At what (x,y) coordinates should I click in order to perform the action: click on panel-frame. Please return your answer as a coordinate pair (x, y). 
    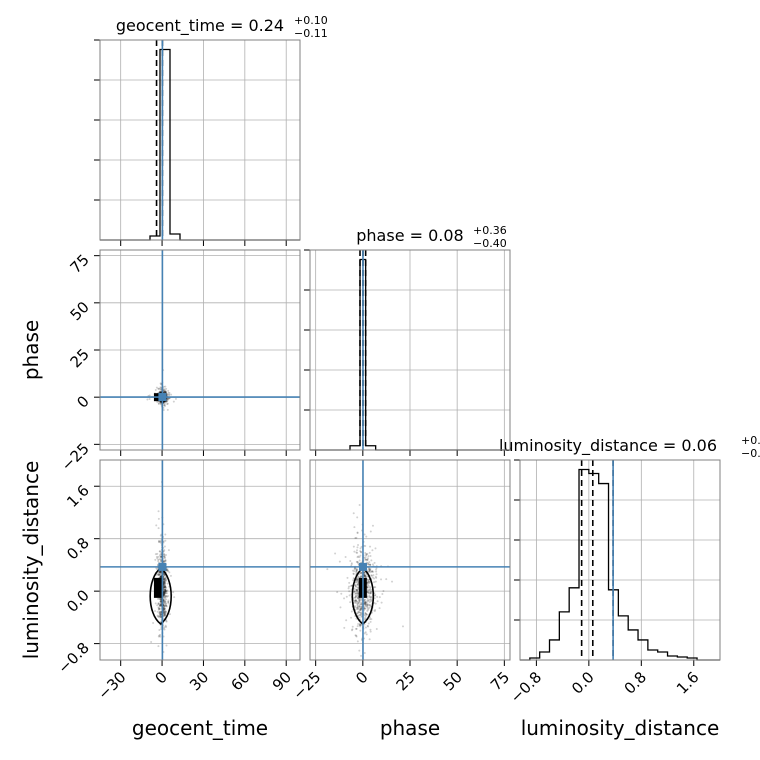
    Looking at the image, I should click on (620, 560).